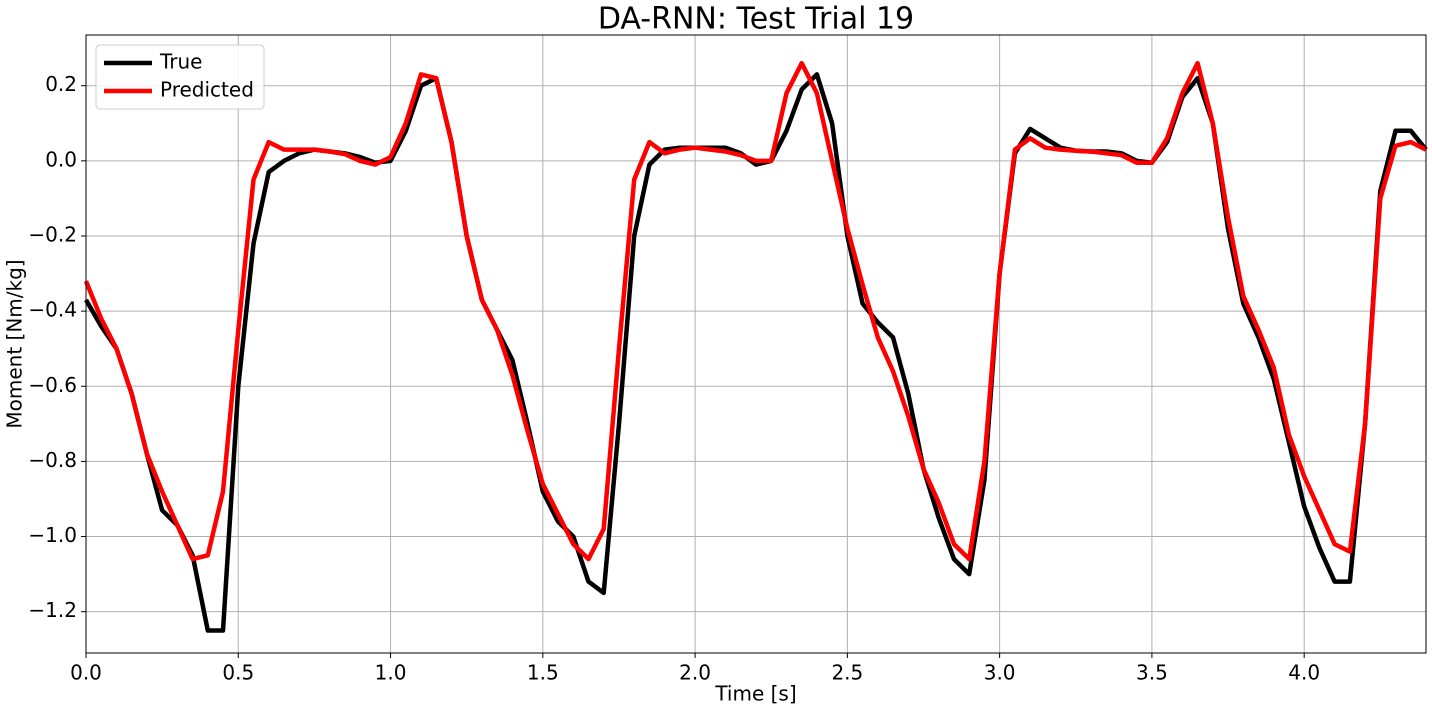 The height and width of the screenshot is (712, 1432). Describe the element at coordinates (86, 673) in the screenshot. I see `x-tick-label: 0.0` at that location.